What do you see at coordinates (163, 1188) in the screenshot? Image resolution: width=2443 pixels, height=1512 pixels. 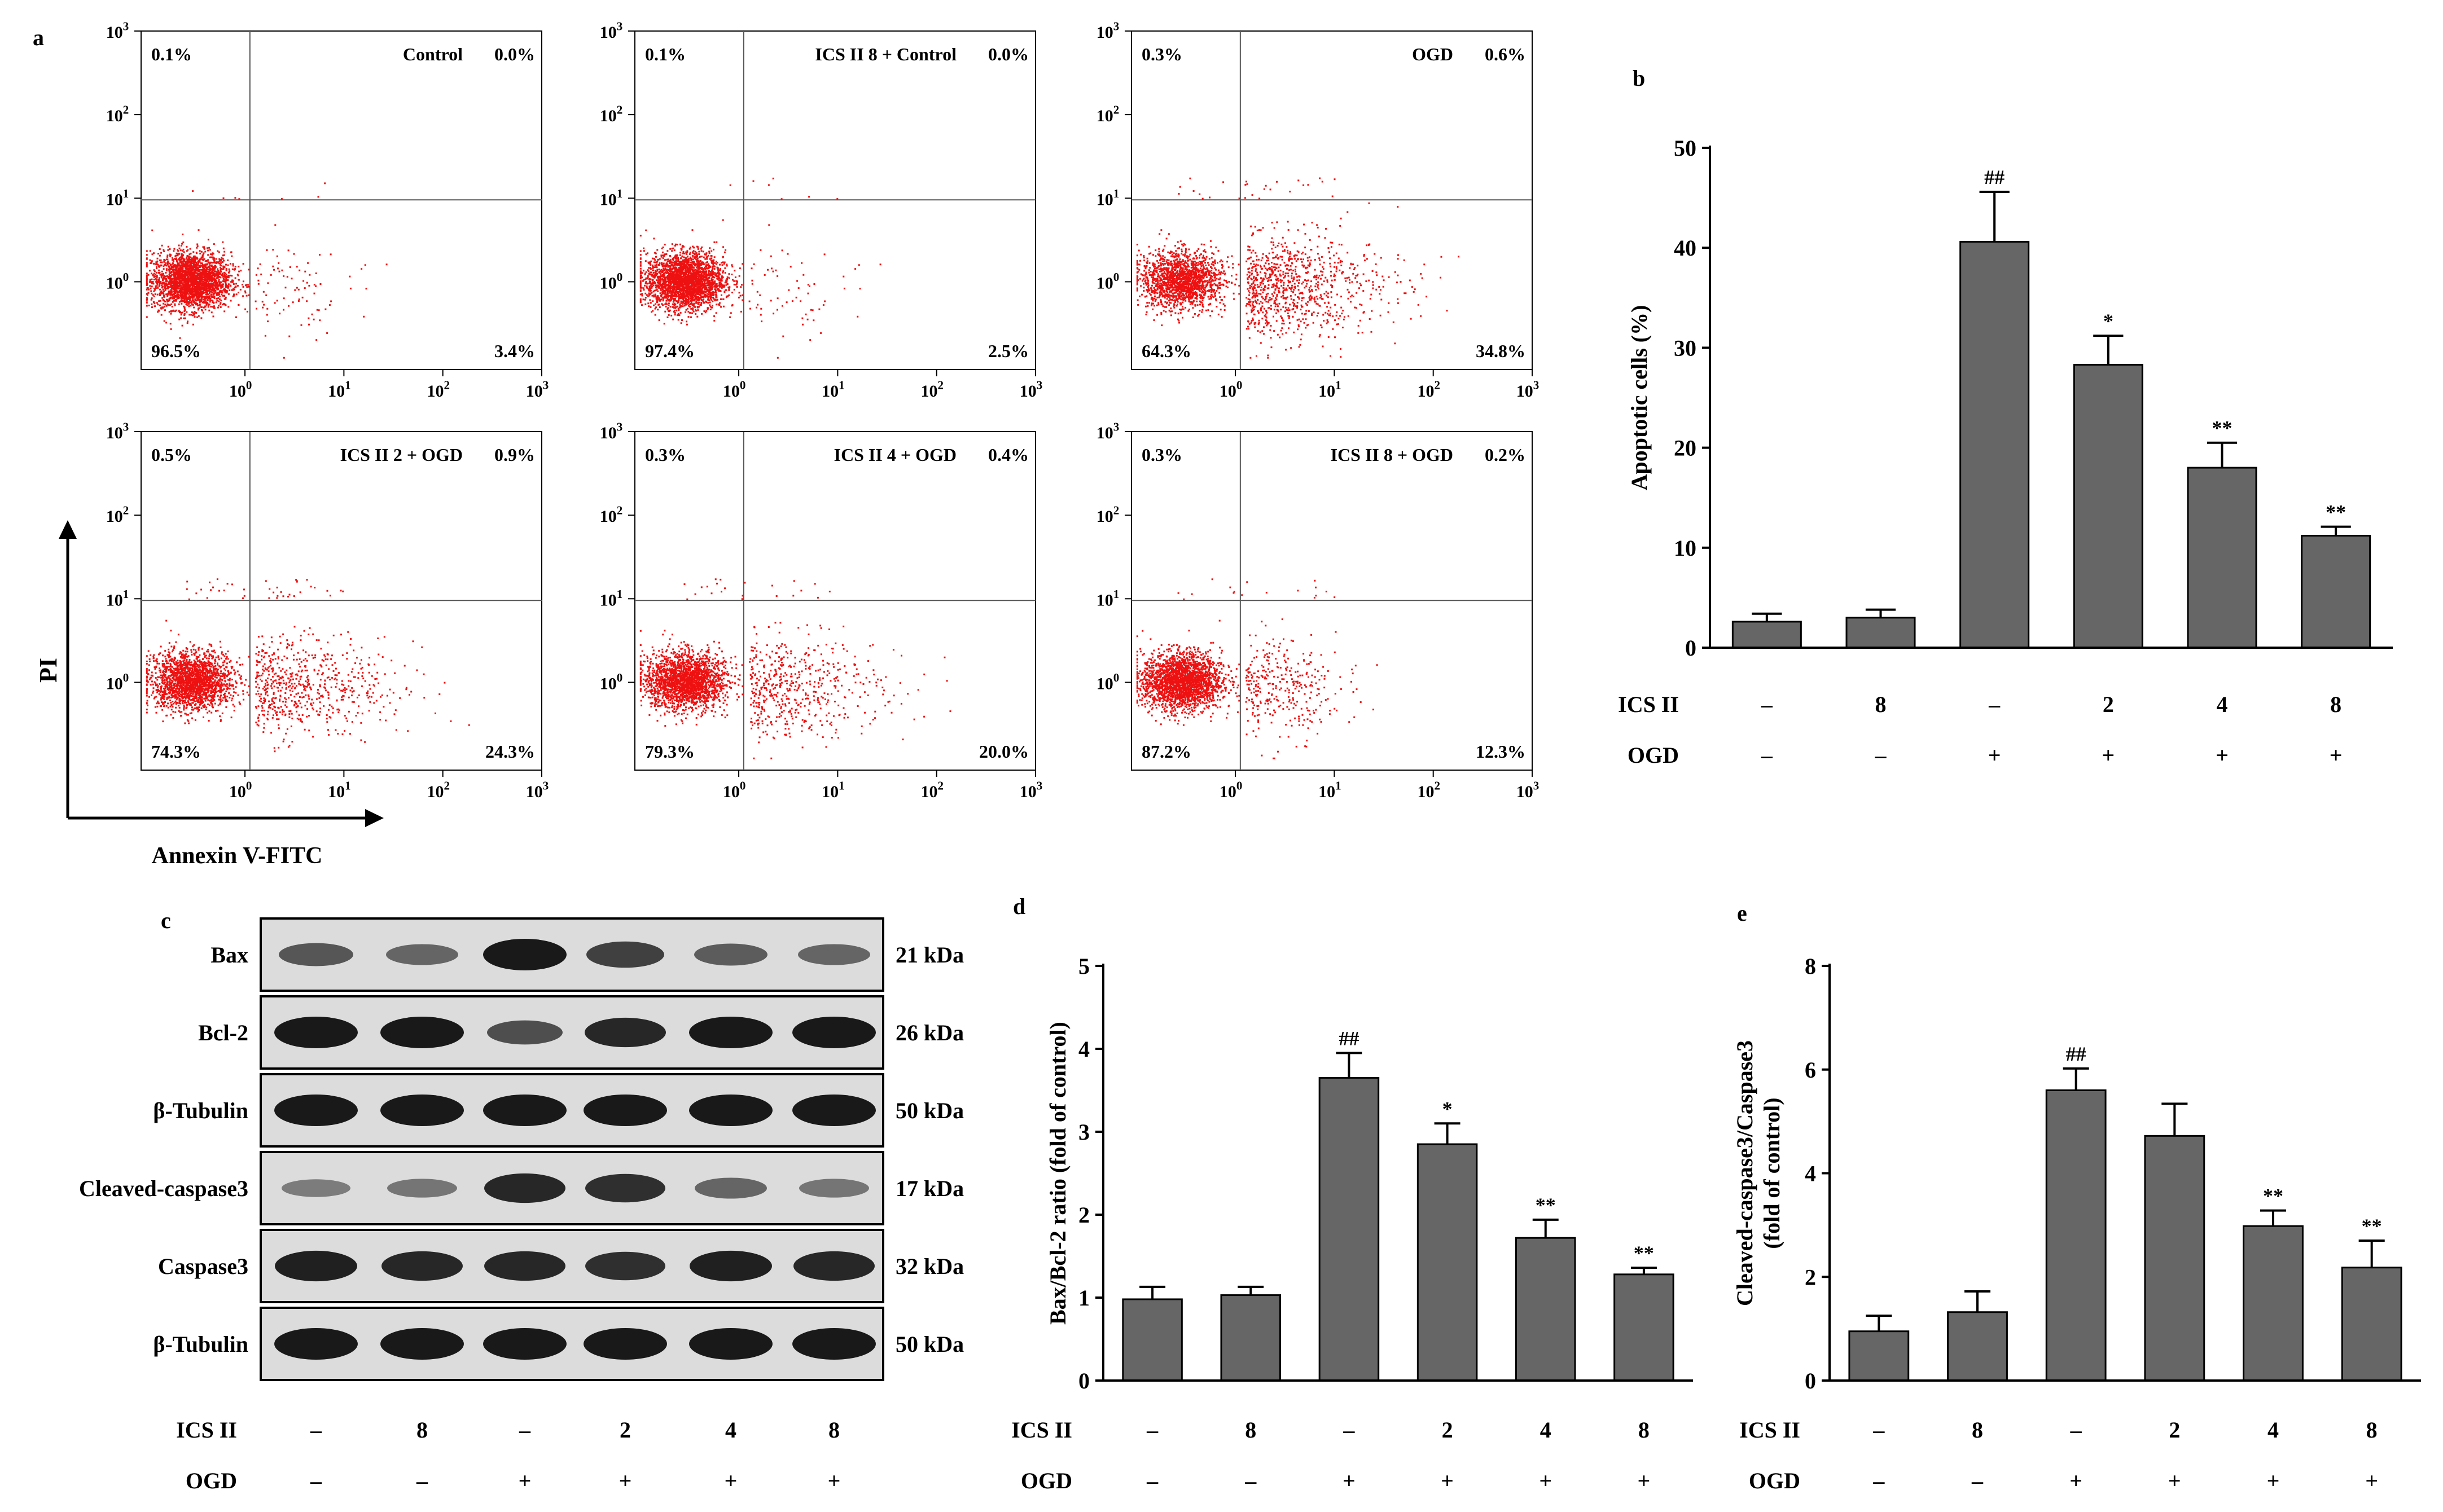 I see `blot-protein-label: Cleaved-caspase3` at bounding box center [163, 1188].